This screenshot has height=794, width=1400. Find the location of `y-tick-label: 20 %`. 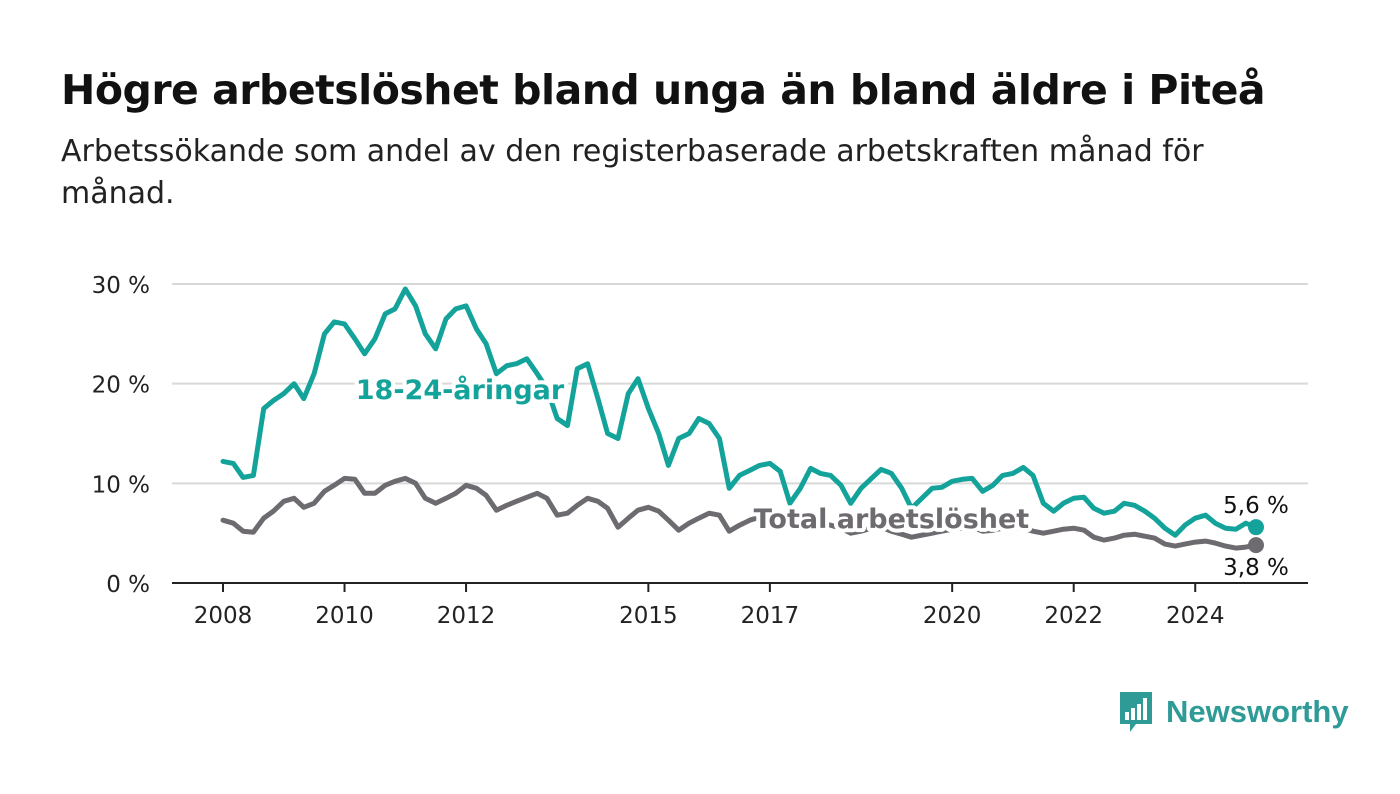

y-tick-label: 20 % is located at coordinates (121, 386).